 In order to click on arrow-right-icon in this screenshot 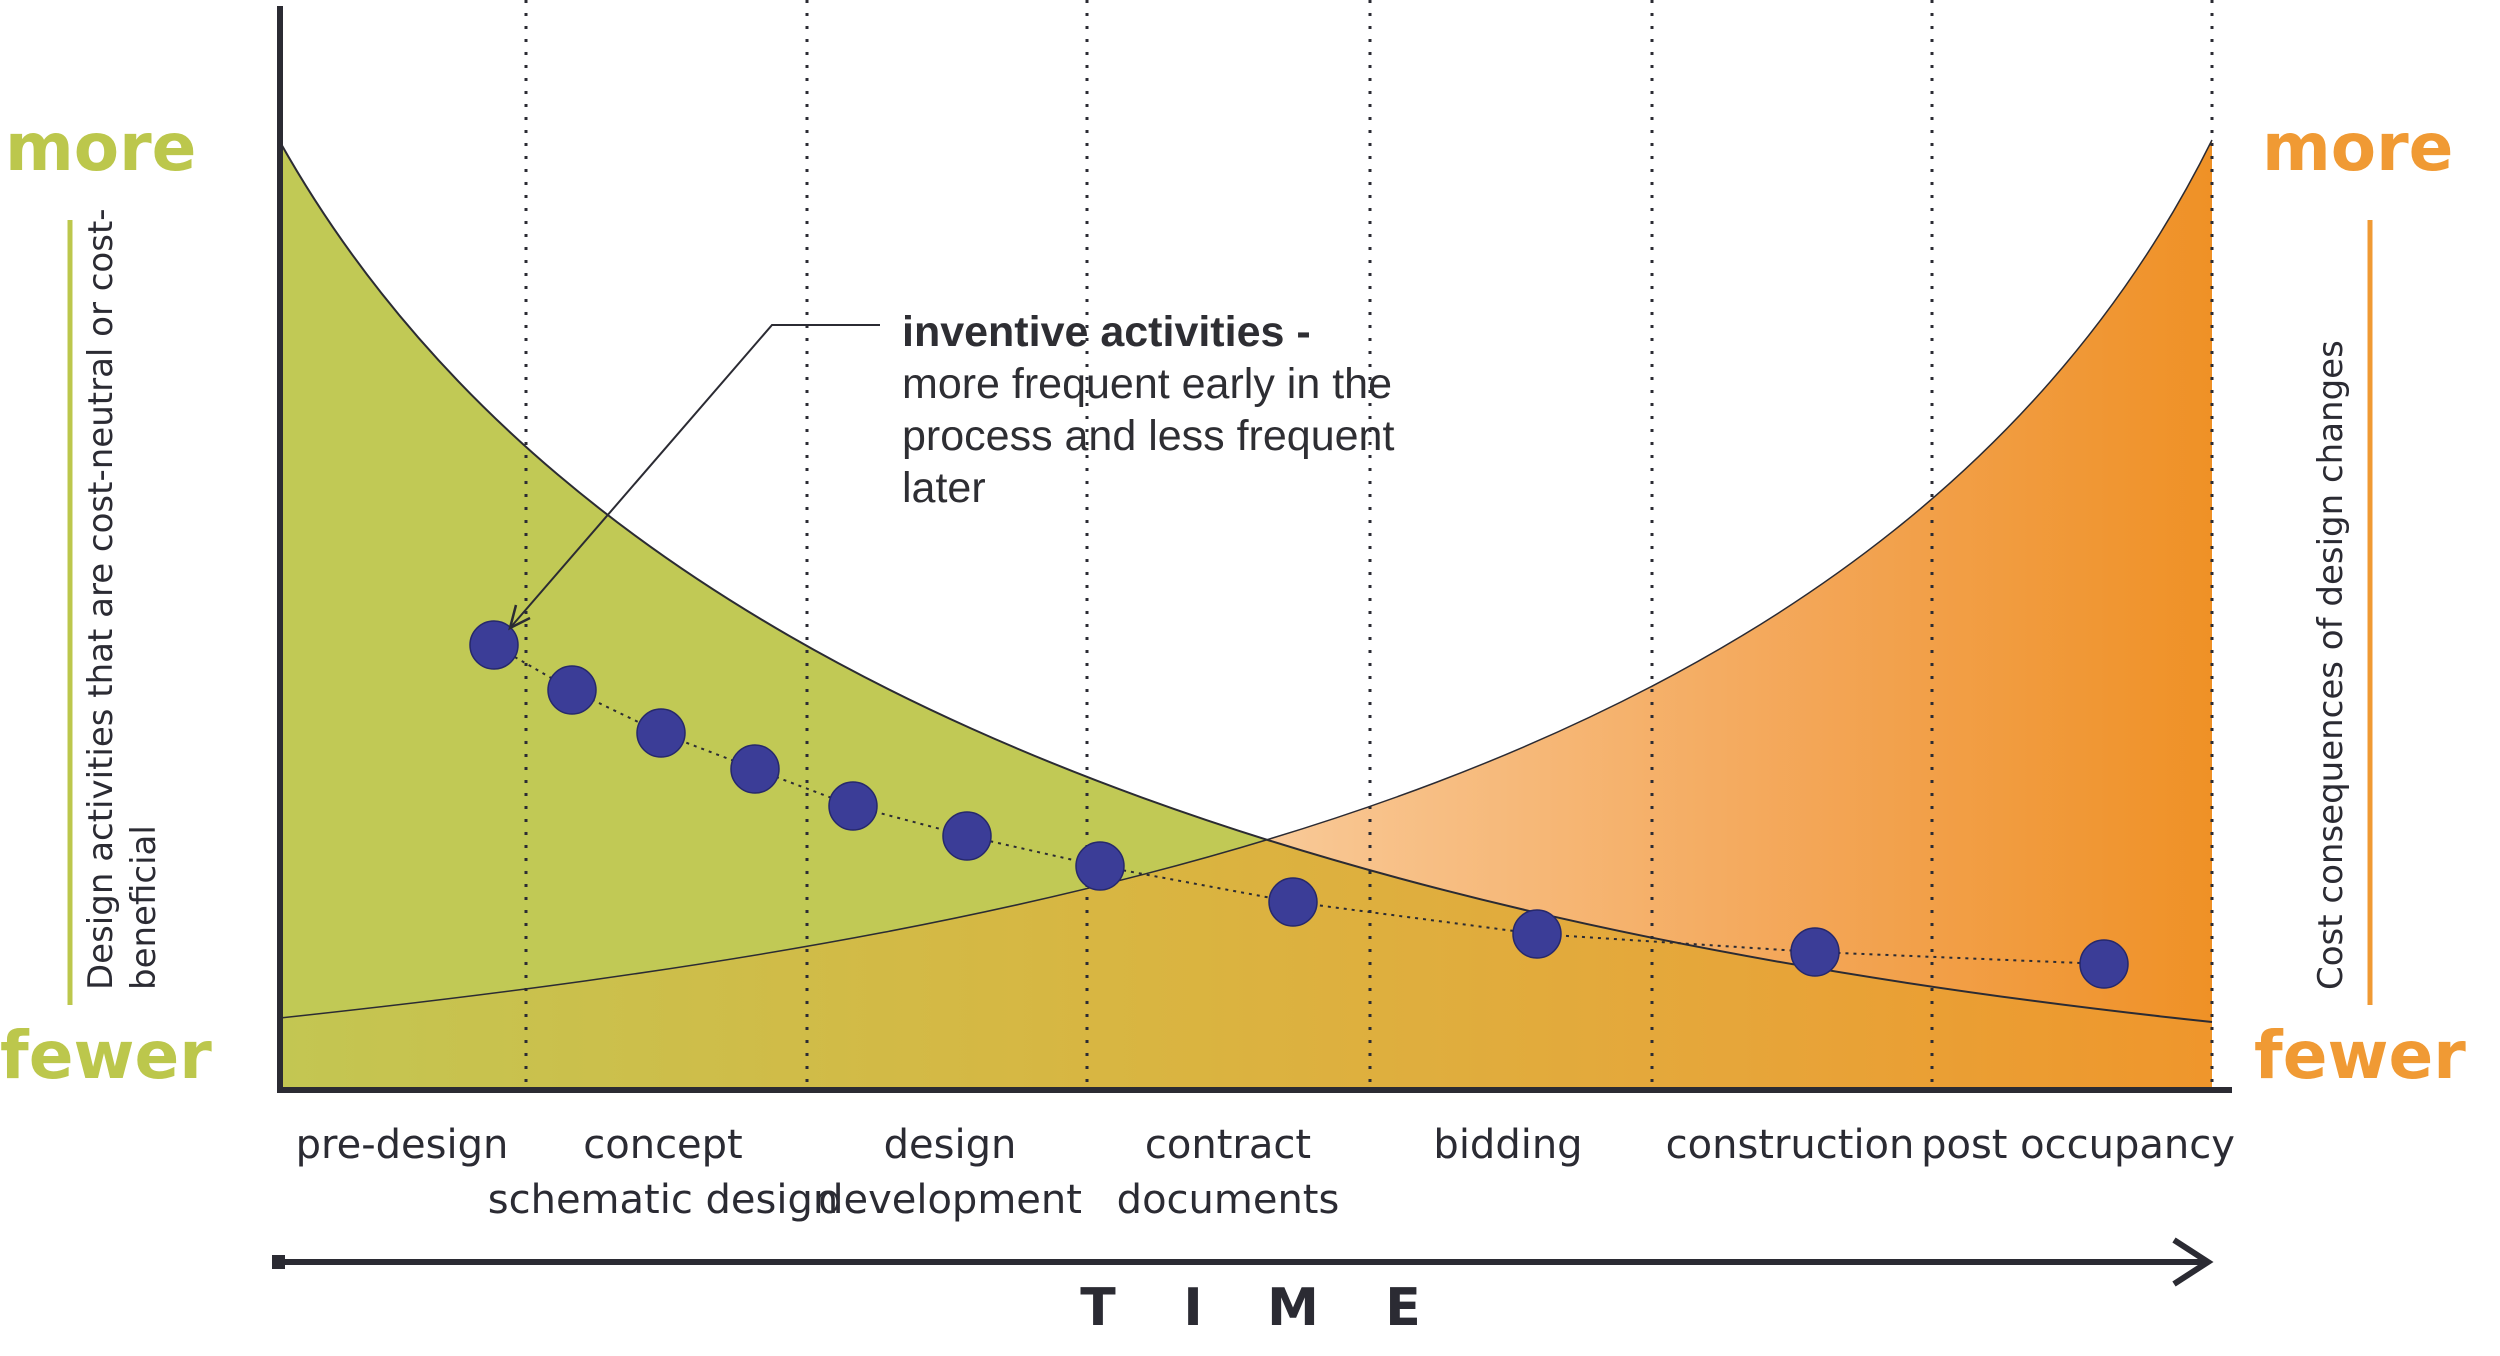, I will do `click(2193, 1262)`.